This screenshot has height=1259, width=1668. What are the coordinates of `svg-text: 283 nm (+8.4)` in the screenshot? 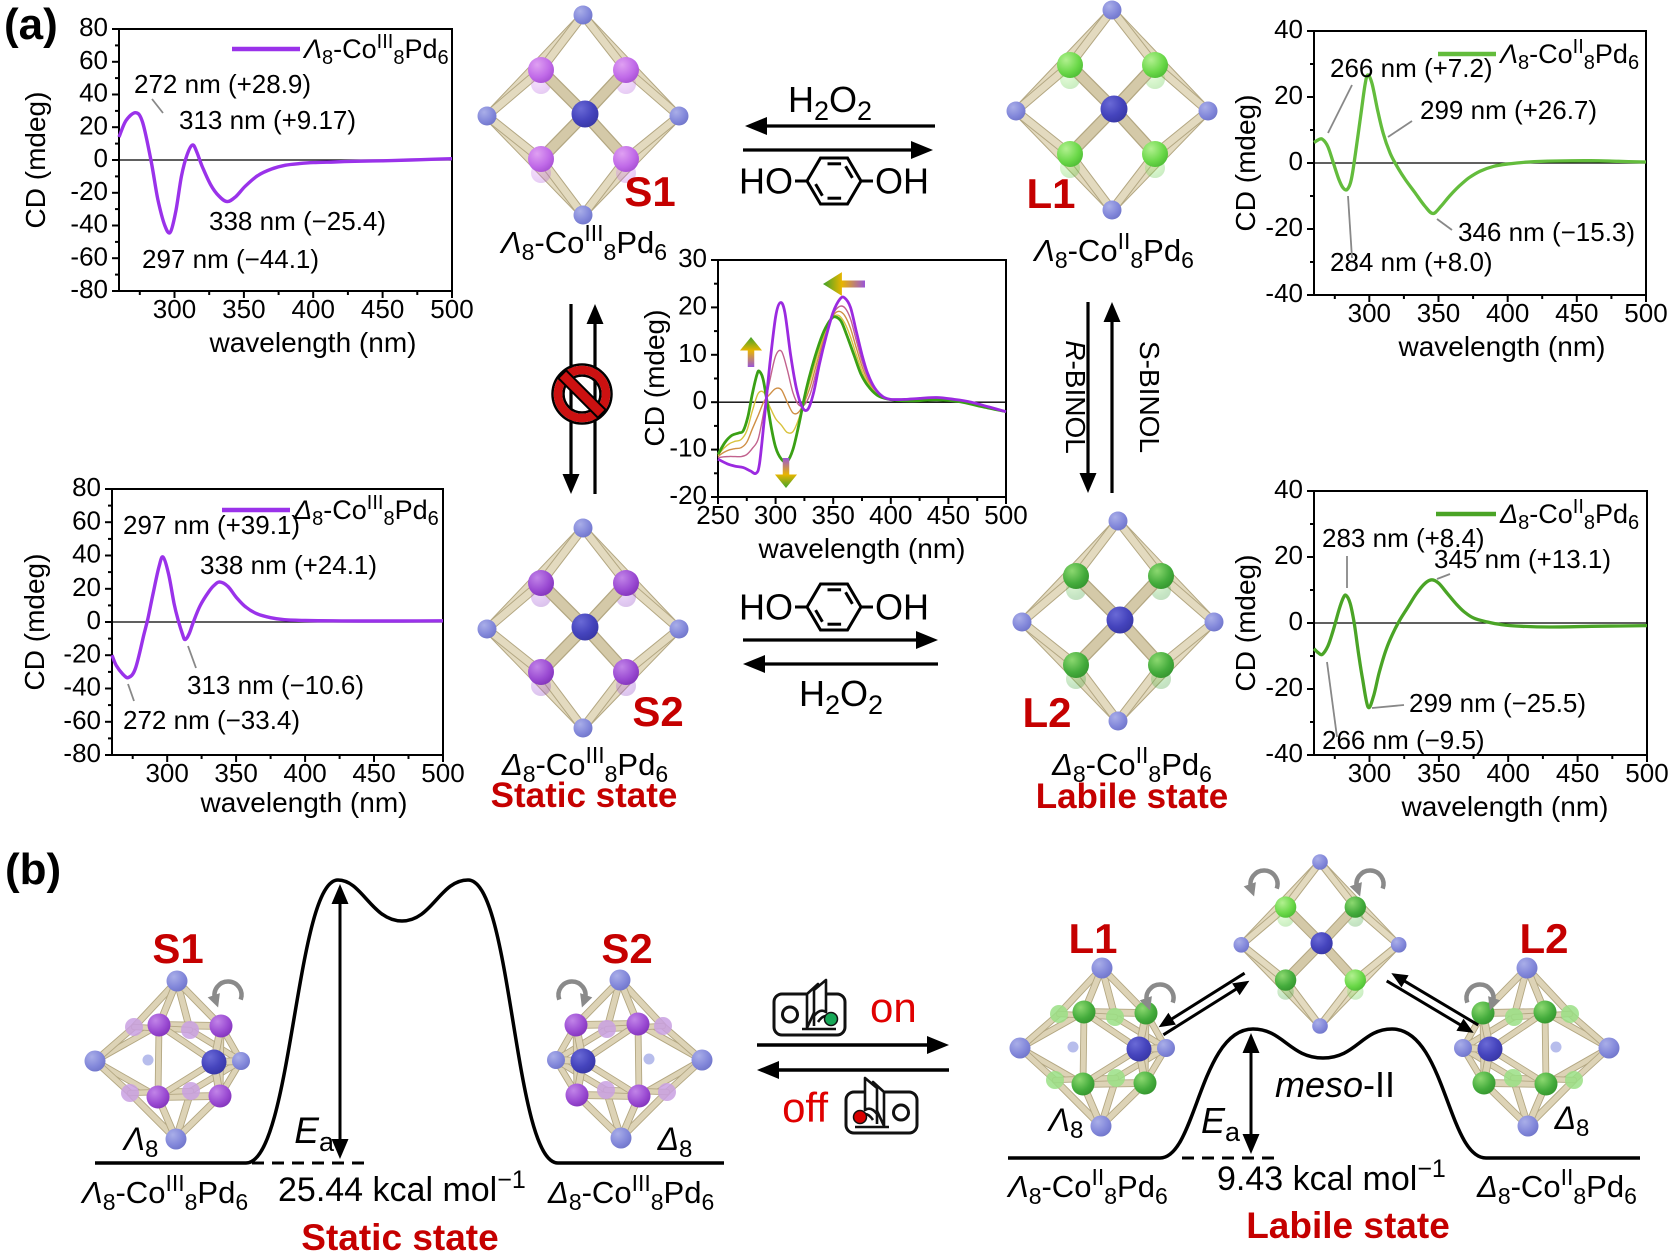 It's located at (1403, 538).